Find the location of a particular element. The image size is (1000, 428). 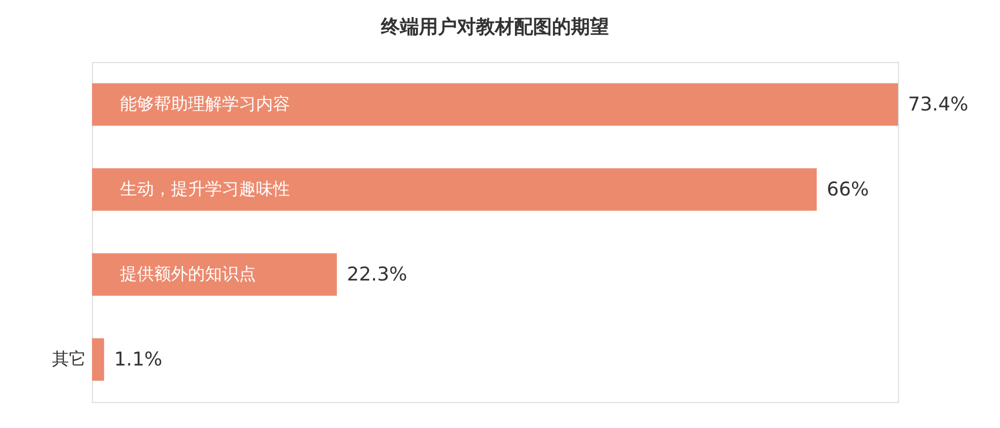

y-tick-label: 提供额外的知识点 is located at coordinates (188, 274).